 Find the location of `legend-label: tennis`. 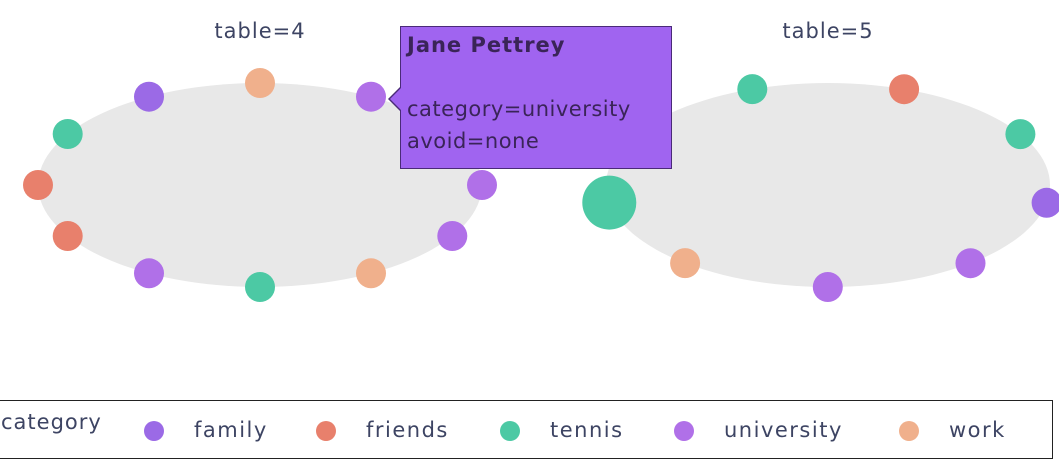

legend-label: tennis is located at coordinates (587, 430).